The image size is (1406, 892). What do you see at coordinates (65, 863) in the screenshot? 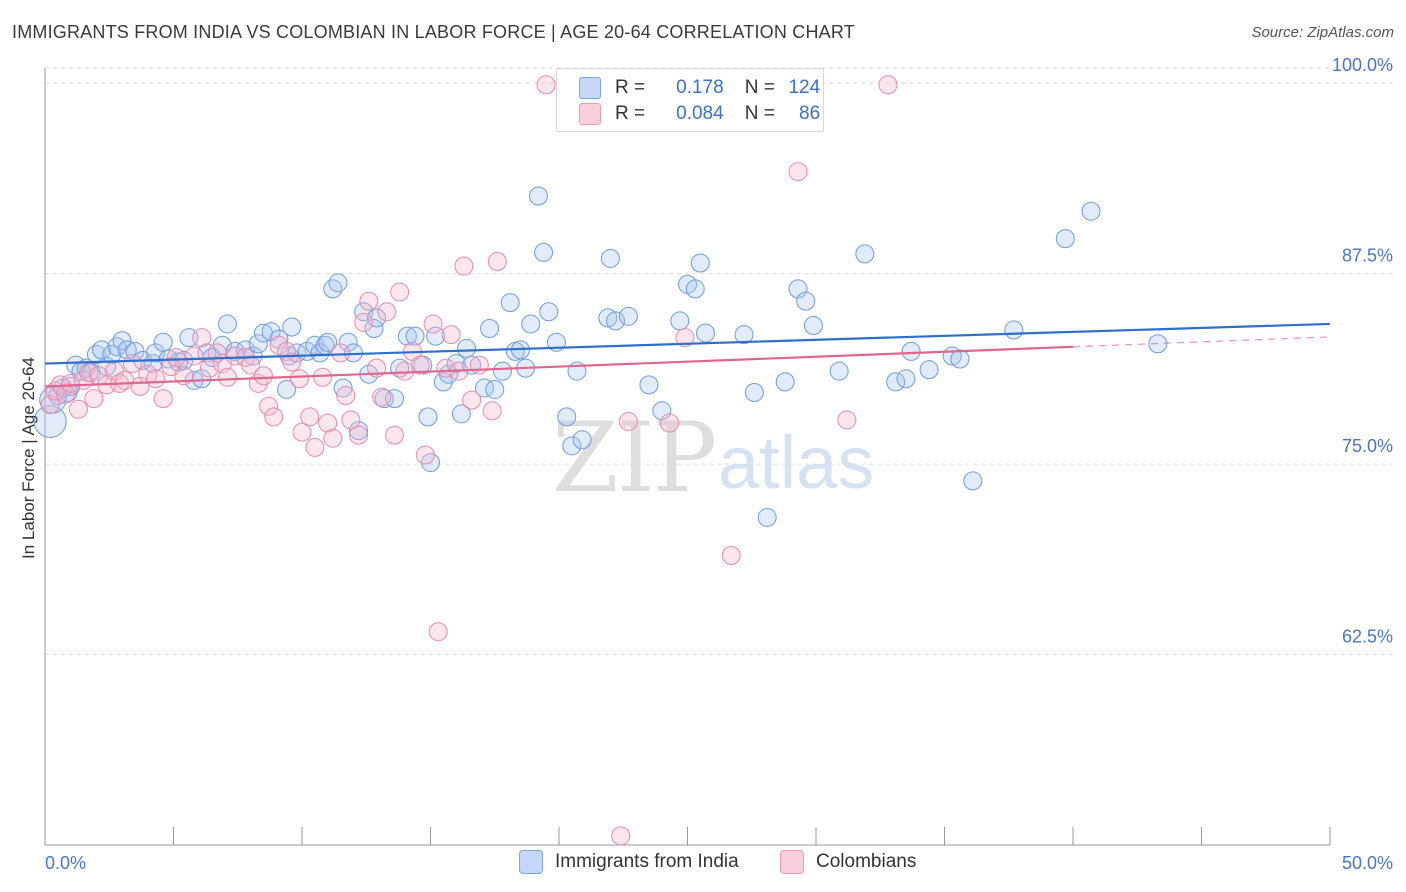
I see `x-tick-label: 0.0%` at bounding box center [65, 863].